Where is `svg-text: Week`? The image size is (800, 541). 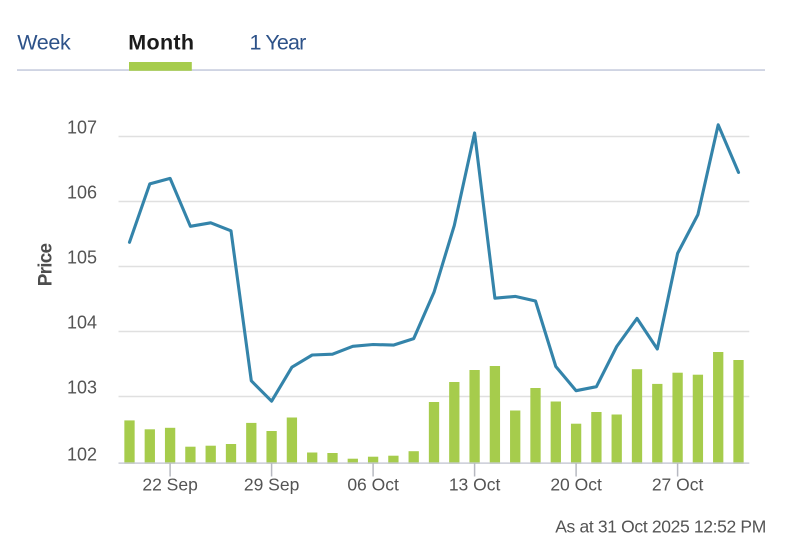 svg-text: Week is located at coordinates (44, 43).